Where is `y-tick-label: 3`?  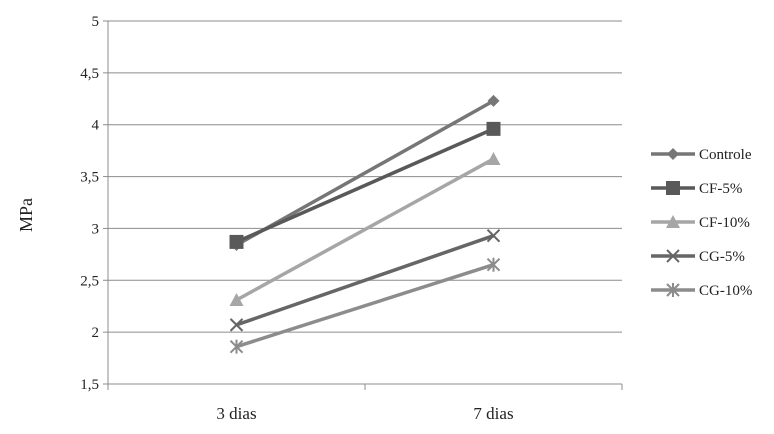 y-tick-label: 3 is located at coordinates (96, 229).